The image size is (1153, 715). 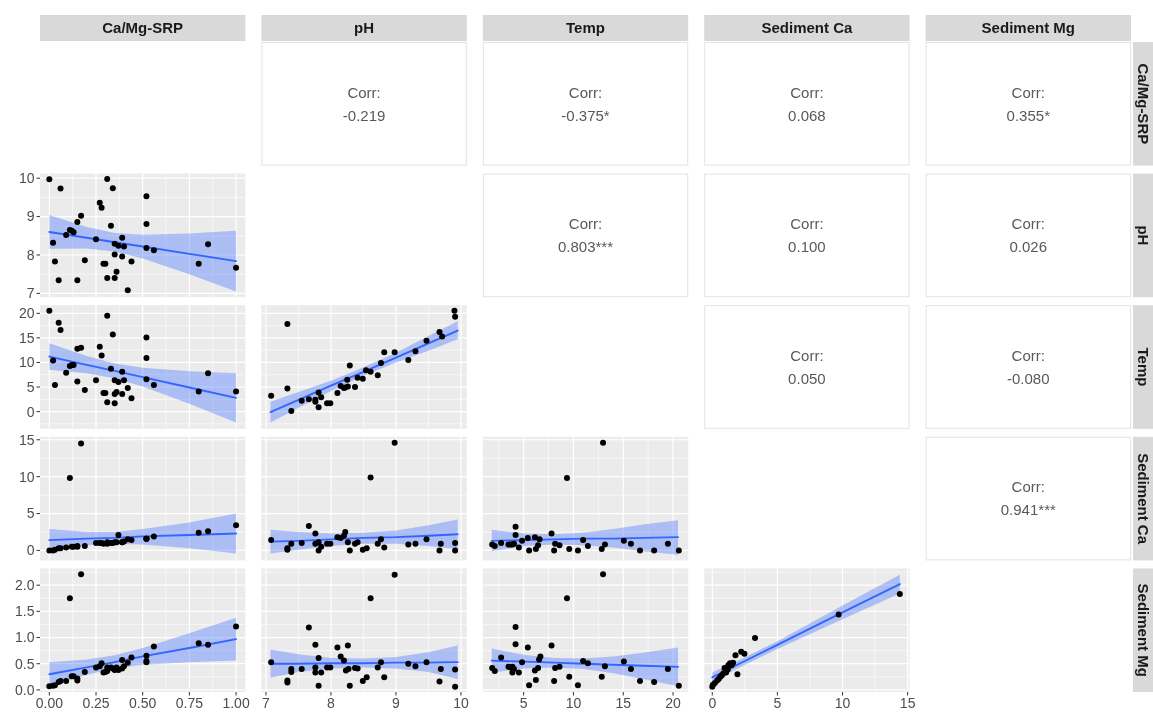 I want to click on text: 0.803***, so click(x=585, y=247).